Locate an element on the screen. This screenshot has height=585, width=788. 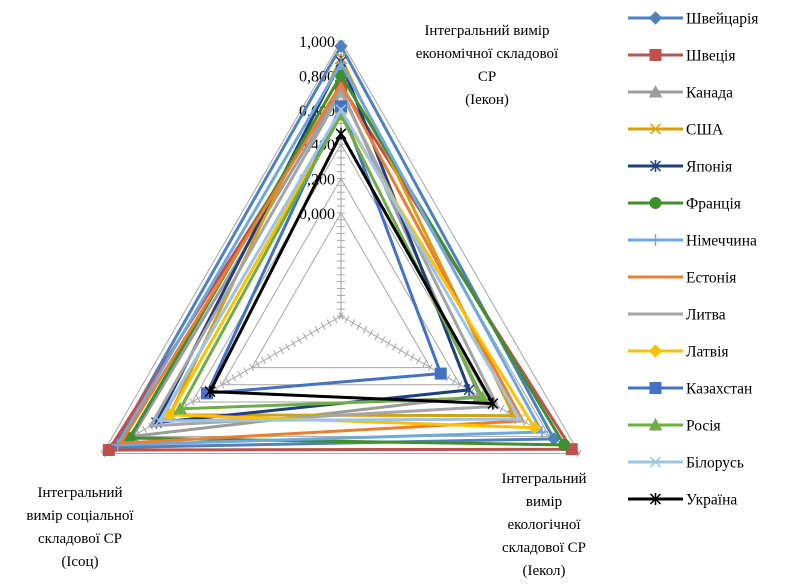
axis-title-line: (Іекол) is located at coordinates (544, 571).